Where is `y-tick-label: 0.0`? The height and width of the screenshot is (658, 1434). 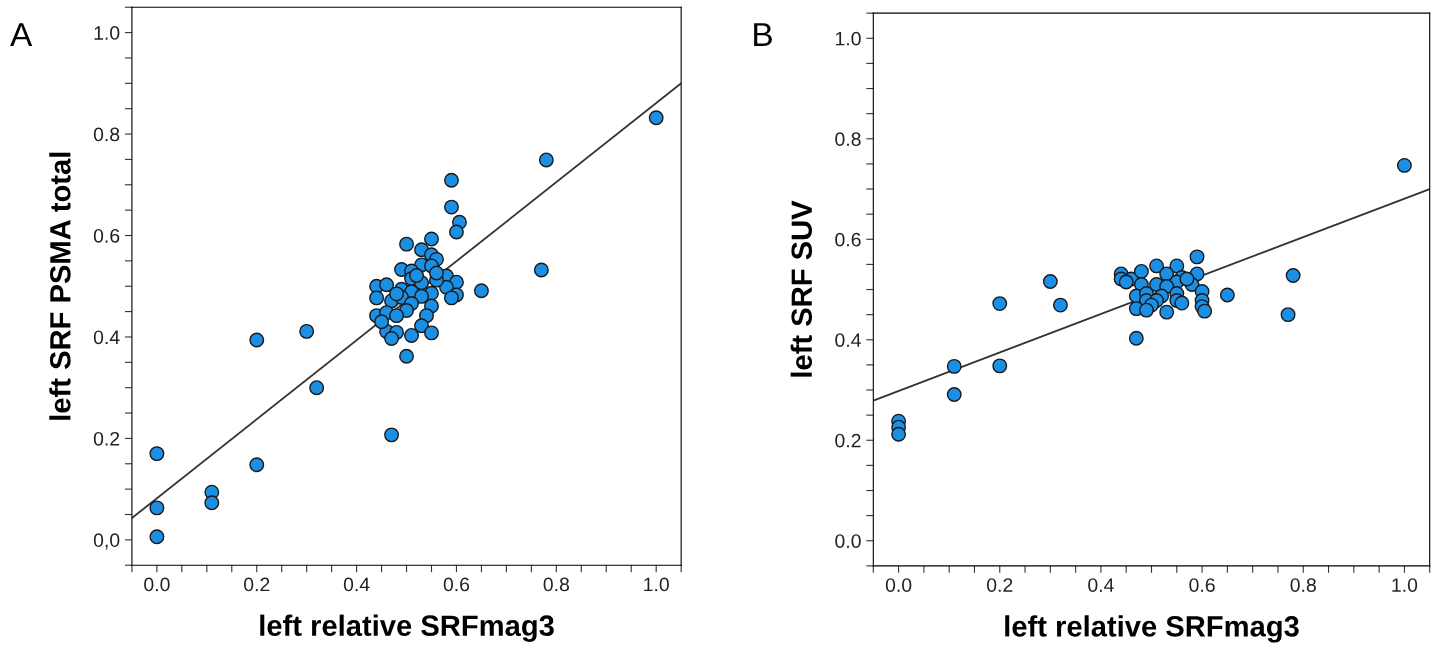
y-tick-label: 0.0 is located at coordinates (848, 541).